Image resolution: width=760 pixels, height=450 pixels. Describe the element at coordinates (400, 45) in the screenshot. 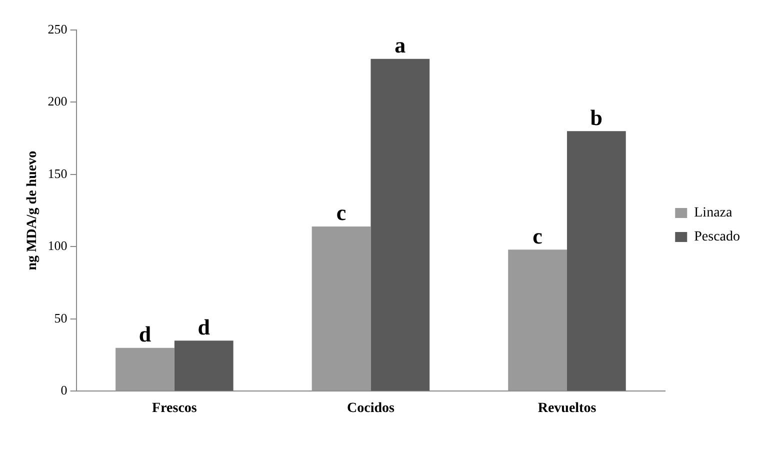

I see `data-label: a` at that location.